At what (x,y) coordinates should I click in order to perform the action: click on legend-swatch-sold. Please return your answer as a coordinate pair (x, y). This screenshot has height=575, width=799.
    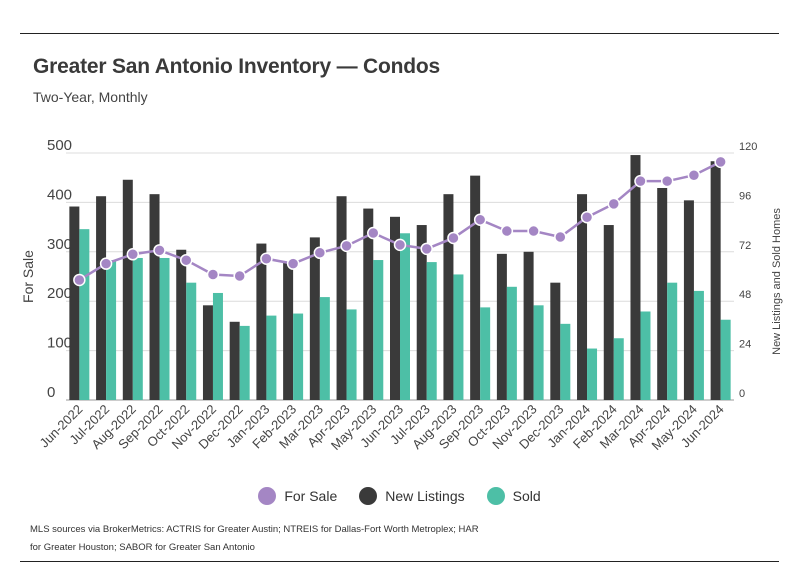
    Looking at the image, I should click on (495, 496).